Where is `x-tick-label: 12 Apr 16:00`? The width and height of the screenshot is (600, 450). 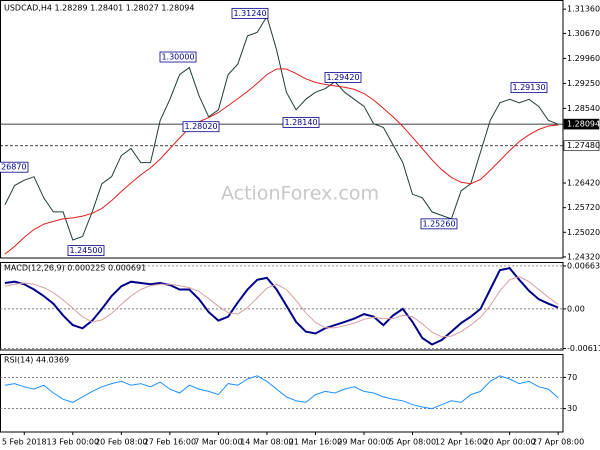 x-tick-label: 12 Apr 16:00 is located at coordinates (461, 442).